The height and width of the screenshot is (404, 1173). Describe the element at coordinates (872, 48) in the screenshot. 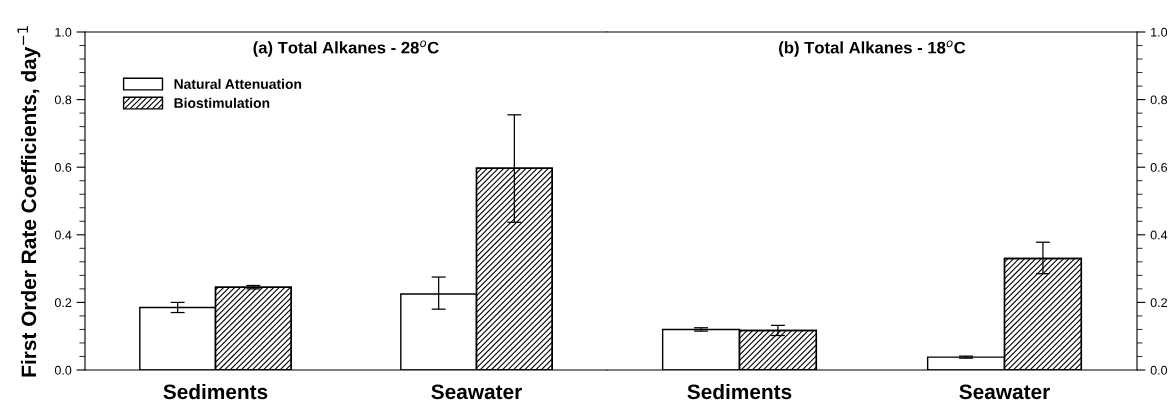

I see `chart-title: (b) Total Alkanes - 18$^{o}$C` at that location.